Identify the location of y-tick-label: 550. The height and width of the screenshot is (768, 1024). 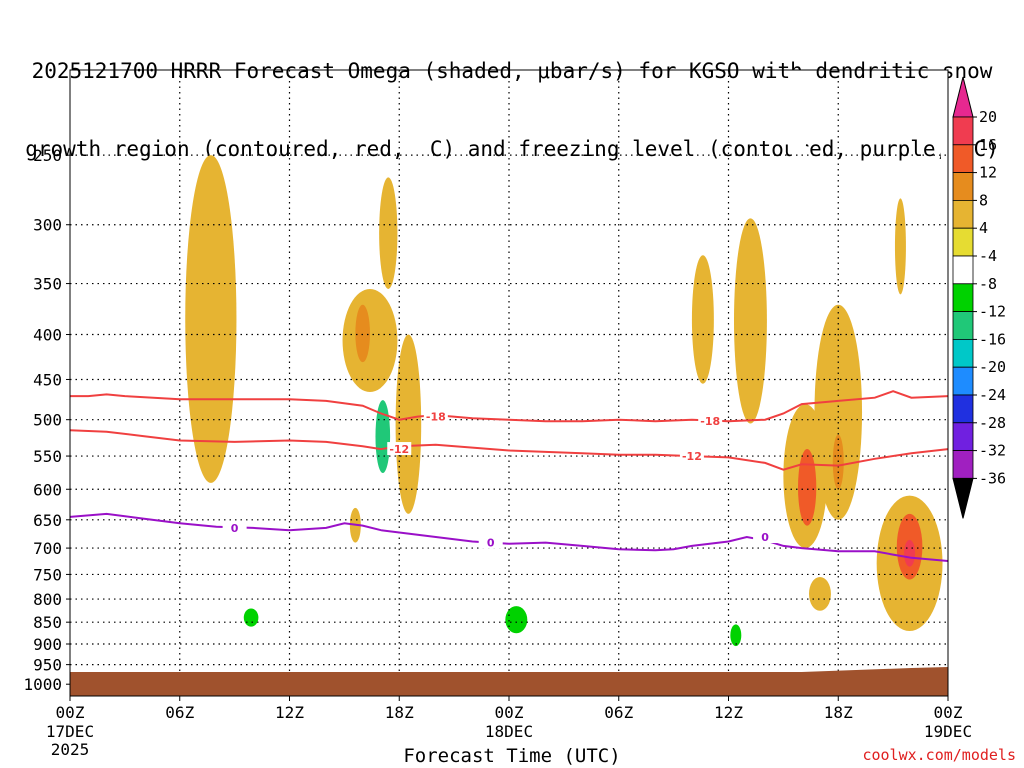
(47, 456).